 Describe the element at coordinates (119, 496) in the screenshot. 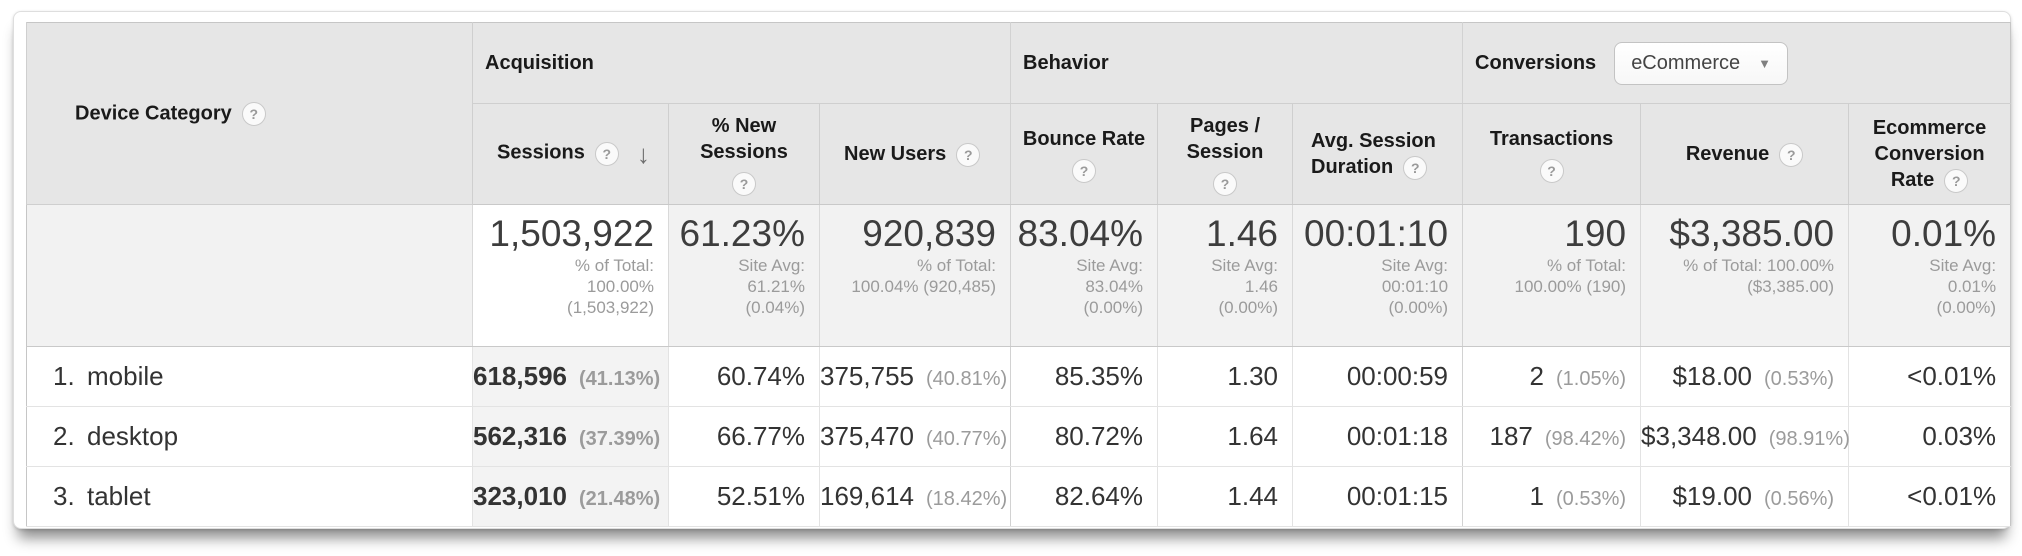

I see `device-label: tablet` at that location.